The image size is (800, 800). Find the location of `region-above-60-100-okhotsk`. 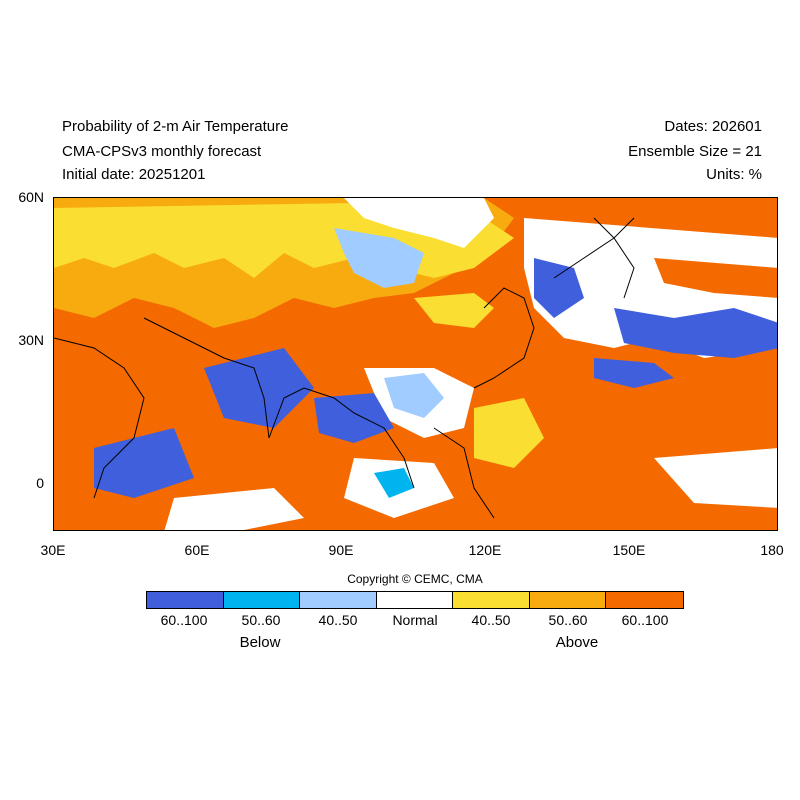

region-above-60-100-okhotsk is located at coordinates (715, 278).